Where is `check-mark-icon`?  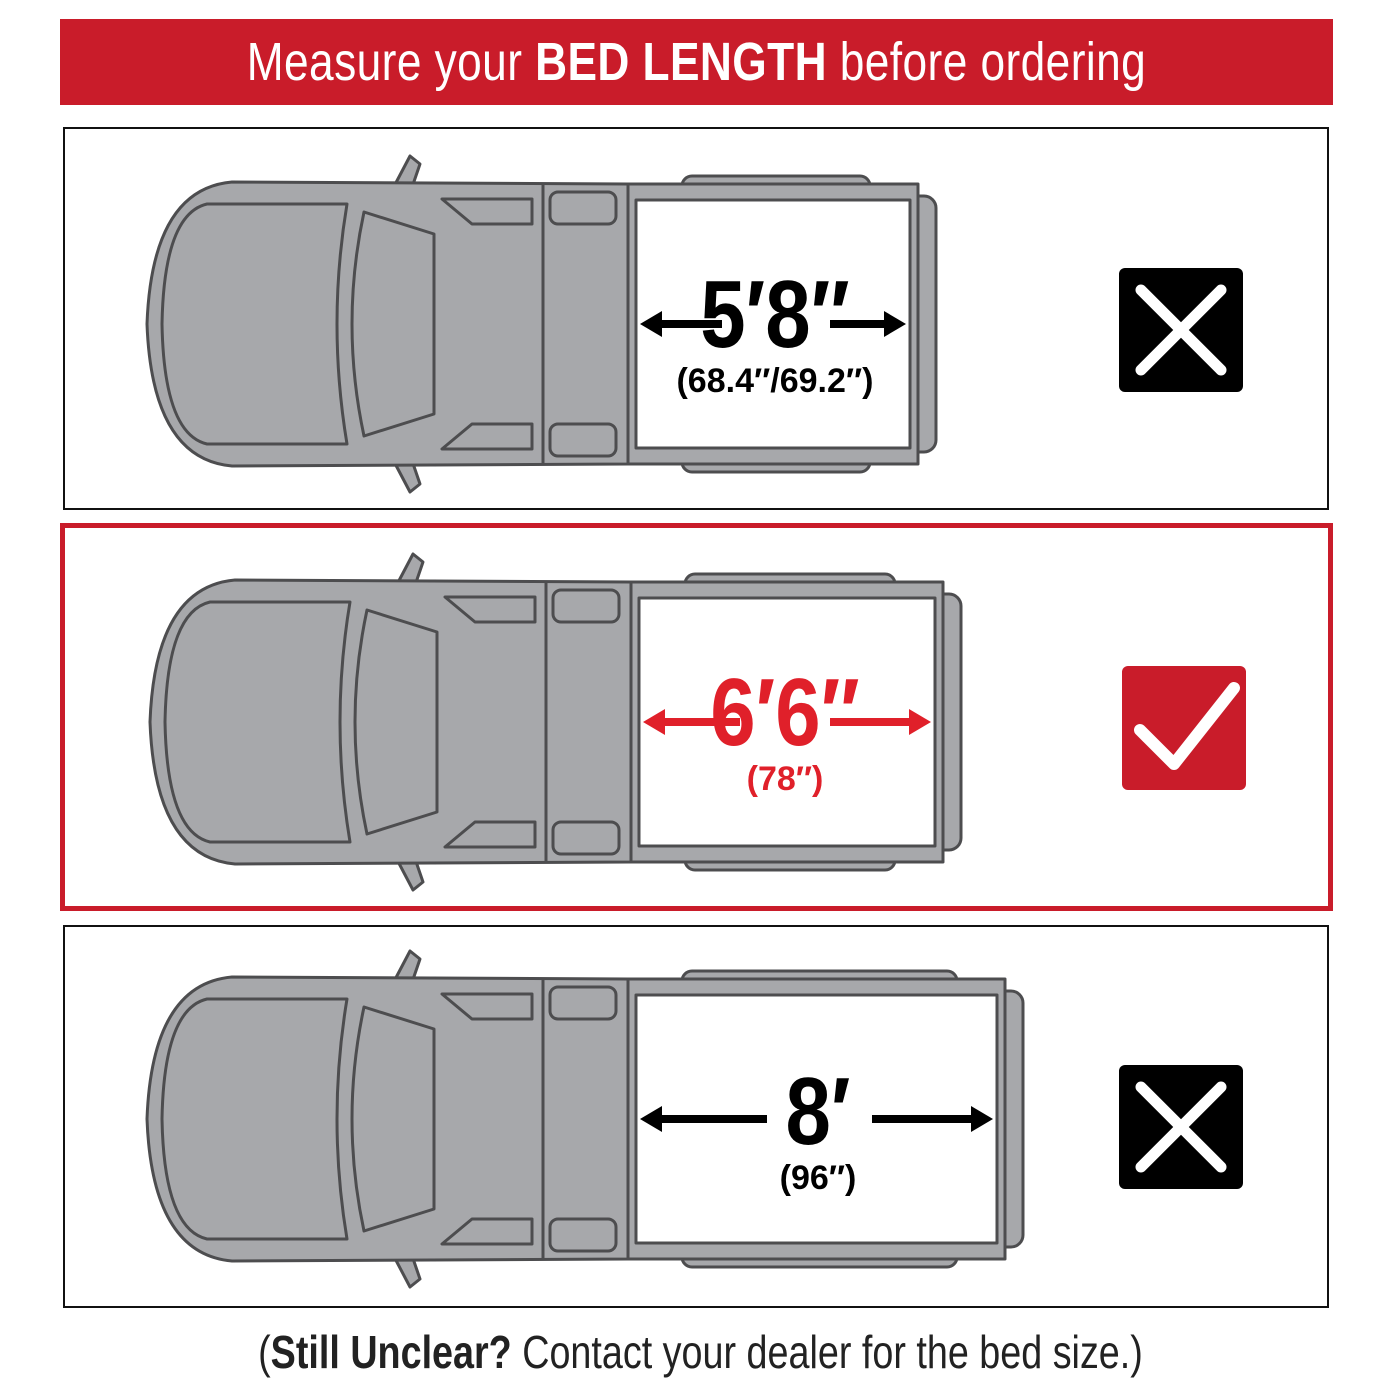 check-mark-icon is located at coordinates (1184, 728).